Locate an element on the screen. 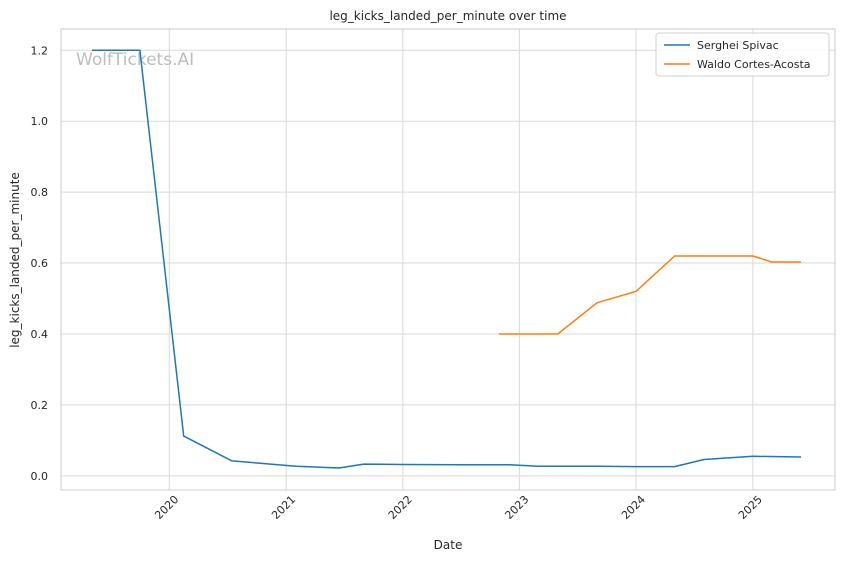 Image resolution: width=844 pixels, height=561 pixels. legend-box is located at coordinates (742, 54).